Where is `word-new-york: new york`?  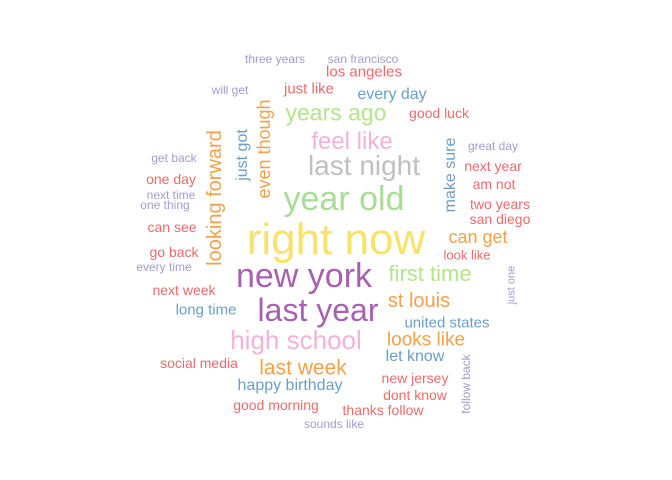
word-new-york: new york is located at coordinates (304, 276).